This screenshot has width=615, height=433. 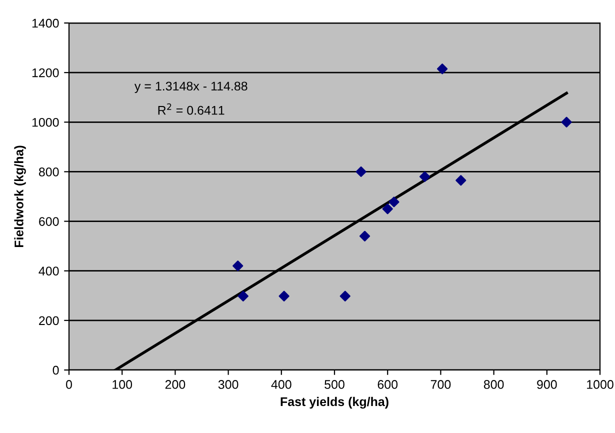 What do you see at coordinates (334, 384) in the screenshot?
I see `x-tick-label: 500` at bounding box center [334, 384].